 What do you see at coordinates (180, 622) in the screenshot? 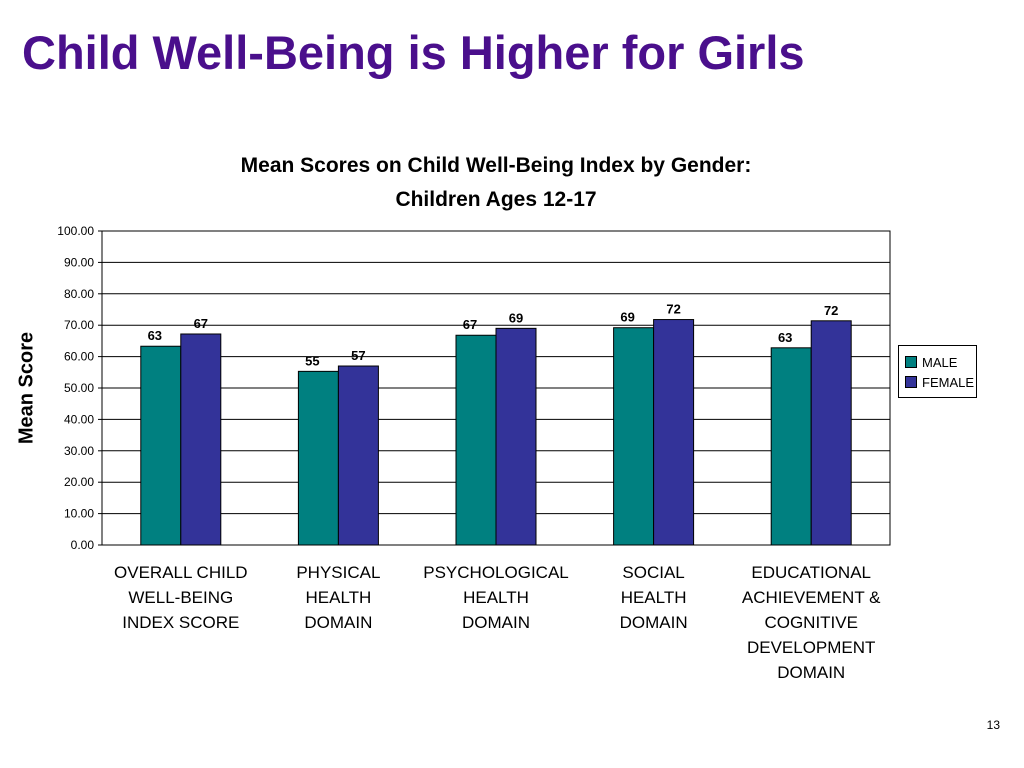
I see `x-category-label: INDEX SCORE` at bounding box center [180, 622].